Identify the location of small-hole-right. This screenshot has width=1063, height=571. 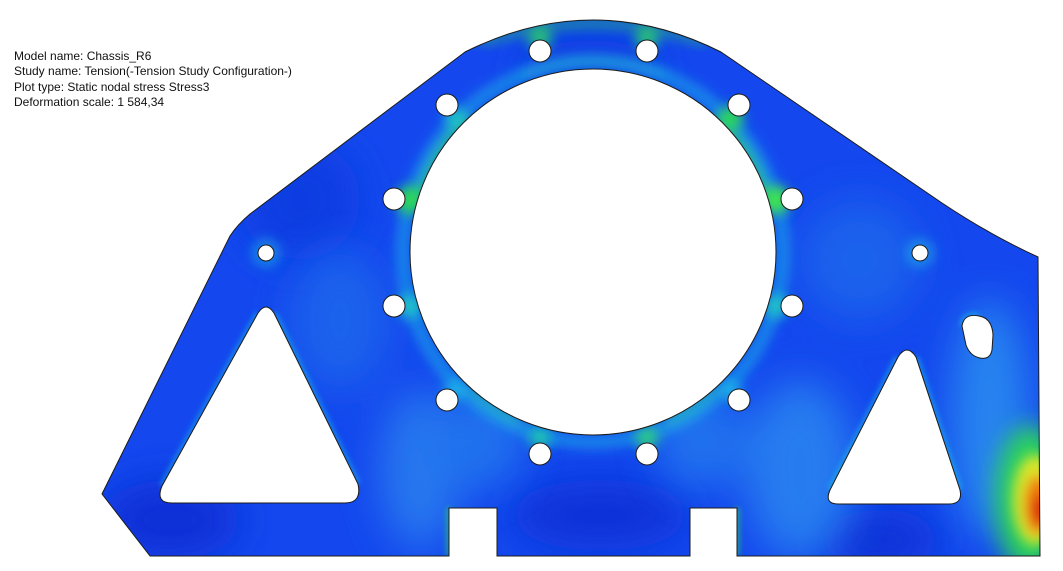
(920, 253).